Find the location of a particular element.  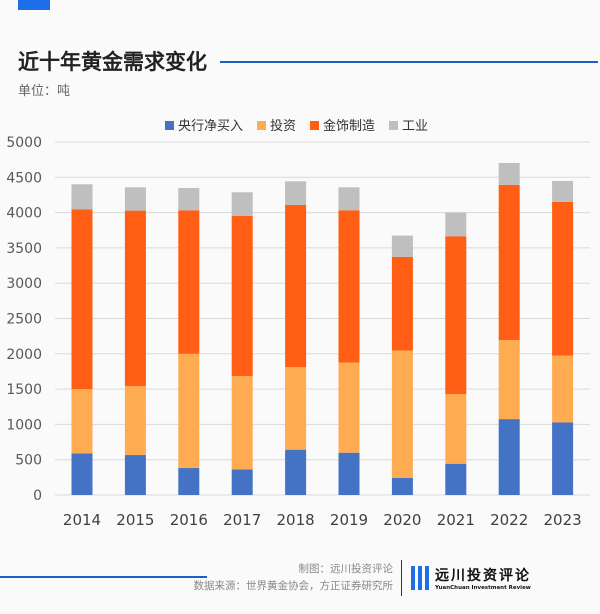

x-tick-label: 2023 is located at coordinates (563, 520).